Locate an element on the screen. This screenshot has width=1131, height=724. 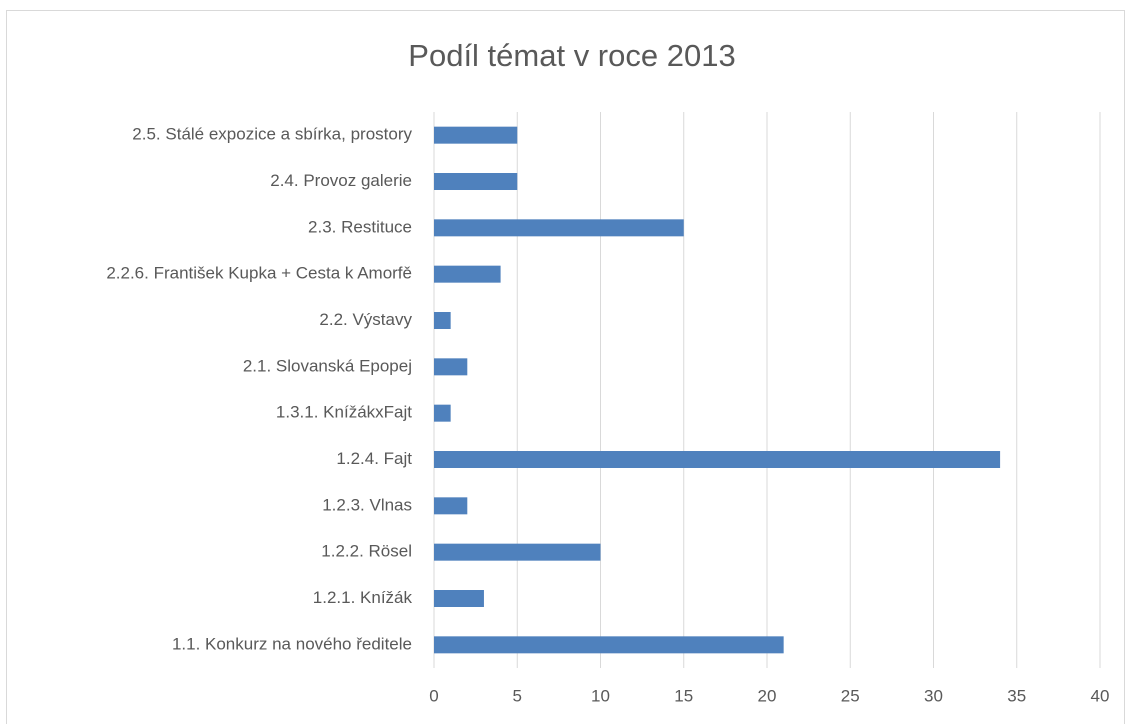
x-tick-label: 35 is located at coordinates (1016, 695).